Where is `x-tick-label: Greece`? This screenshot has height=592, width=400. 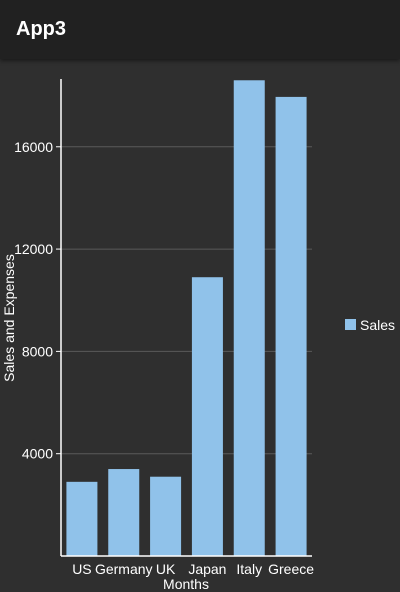 x-tick-label: Greece is located at coordinates (291, 569).